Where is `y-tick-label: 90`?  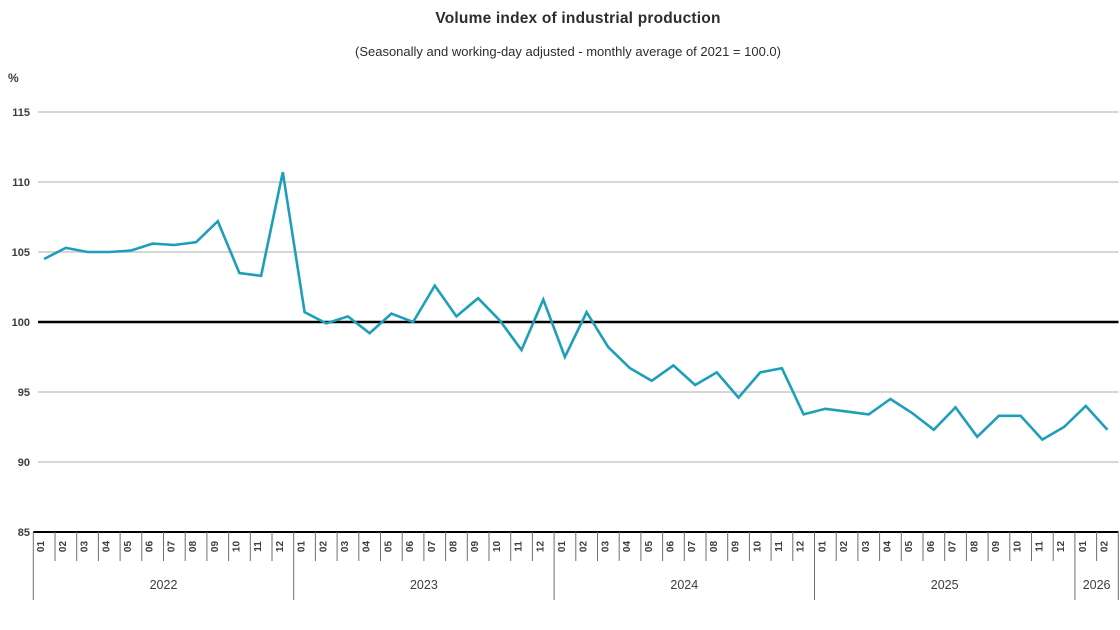 y-tick-label: 90 is located at coordinates (24, 463).